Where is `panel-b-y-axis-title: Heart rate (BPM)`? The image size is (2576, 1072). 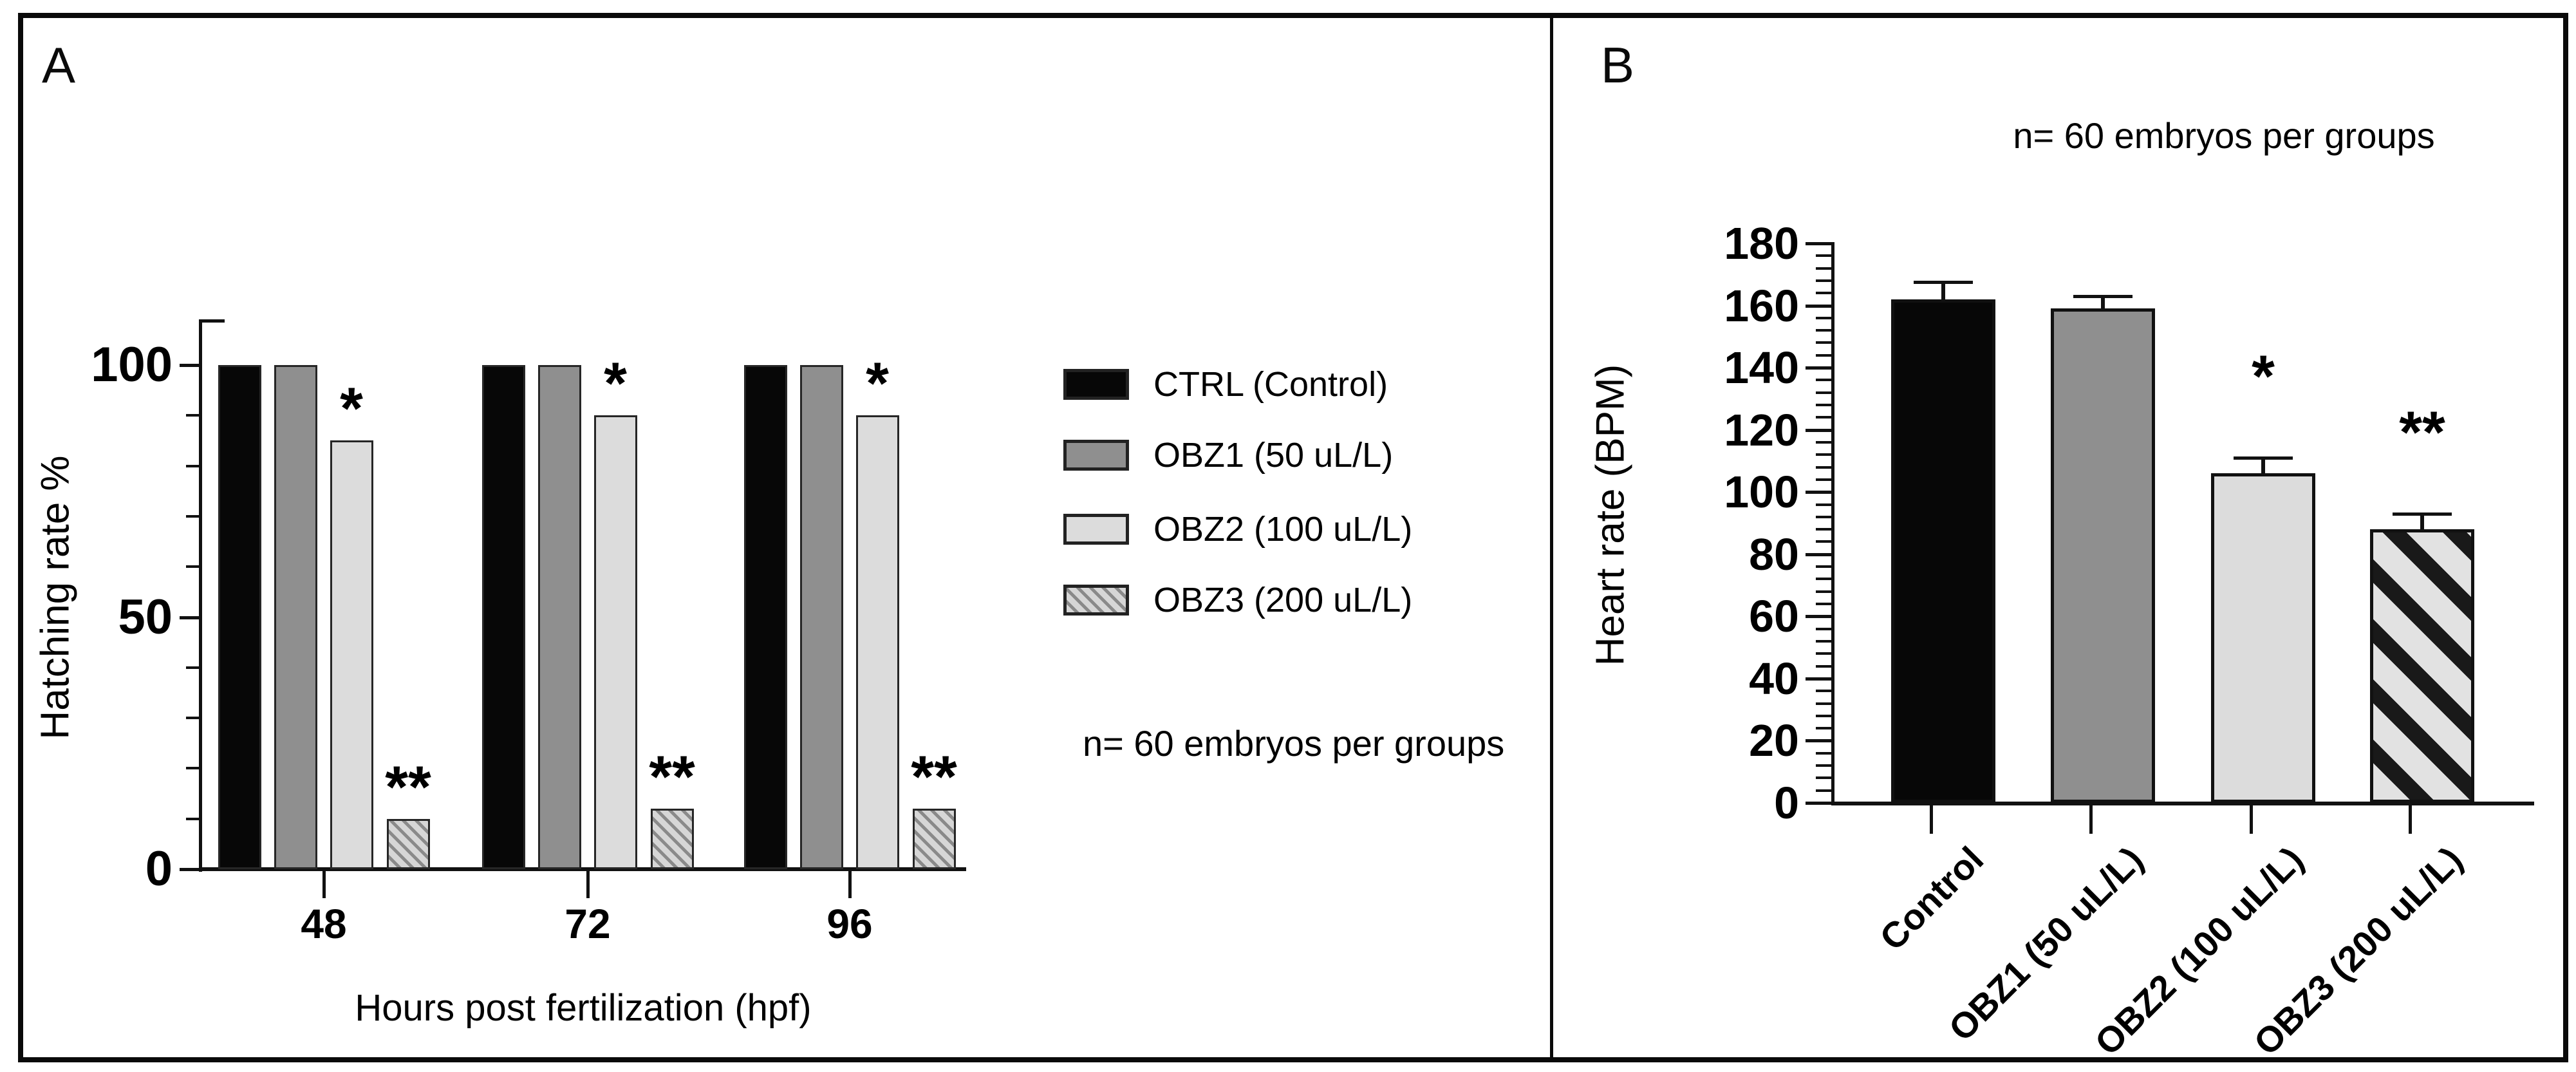
panel-b-y-axis-title: Heart rate (BPM) is located at coordinates (1610, 515).